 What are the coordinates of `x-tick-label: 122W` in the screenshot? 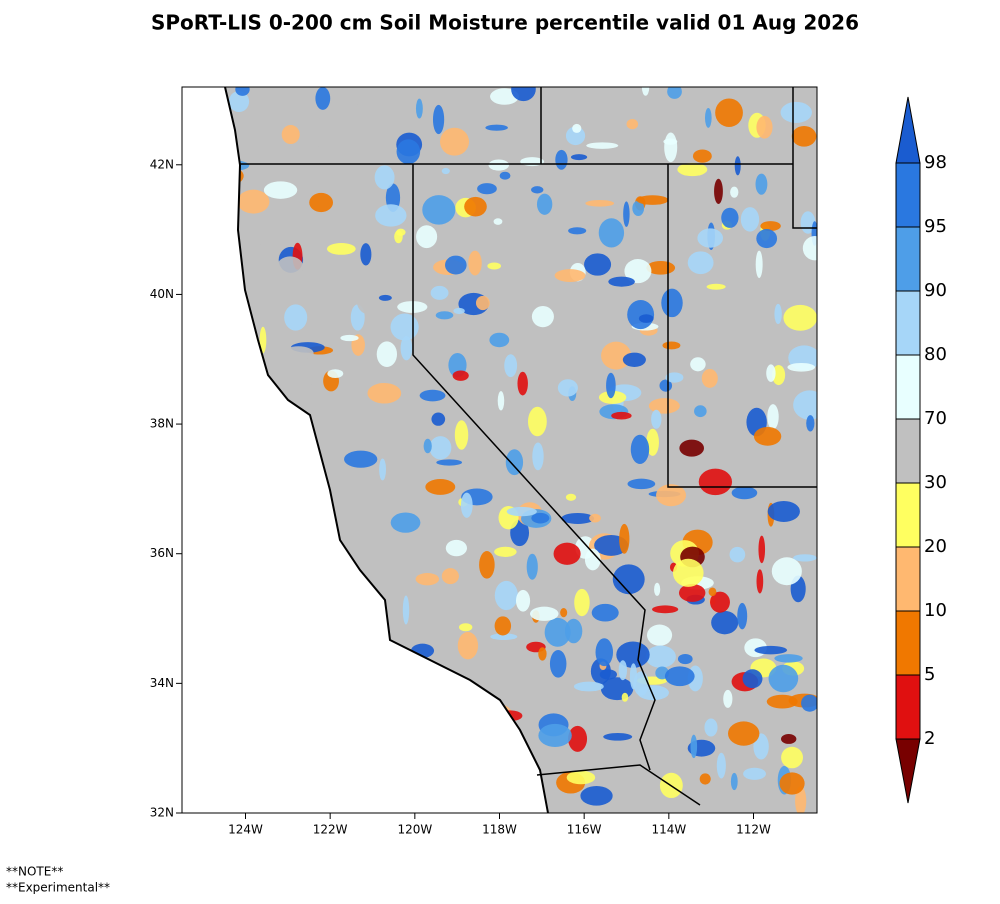 It's located at (330, 830).